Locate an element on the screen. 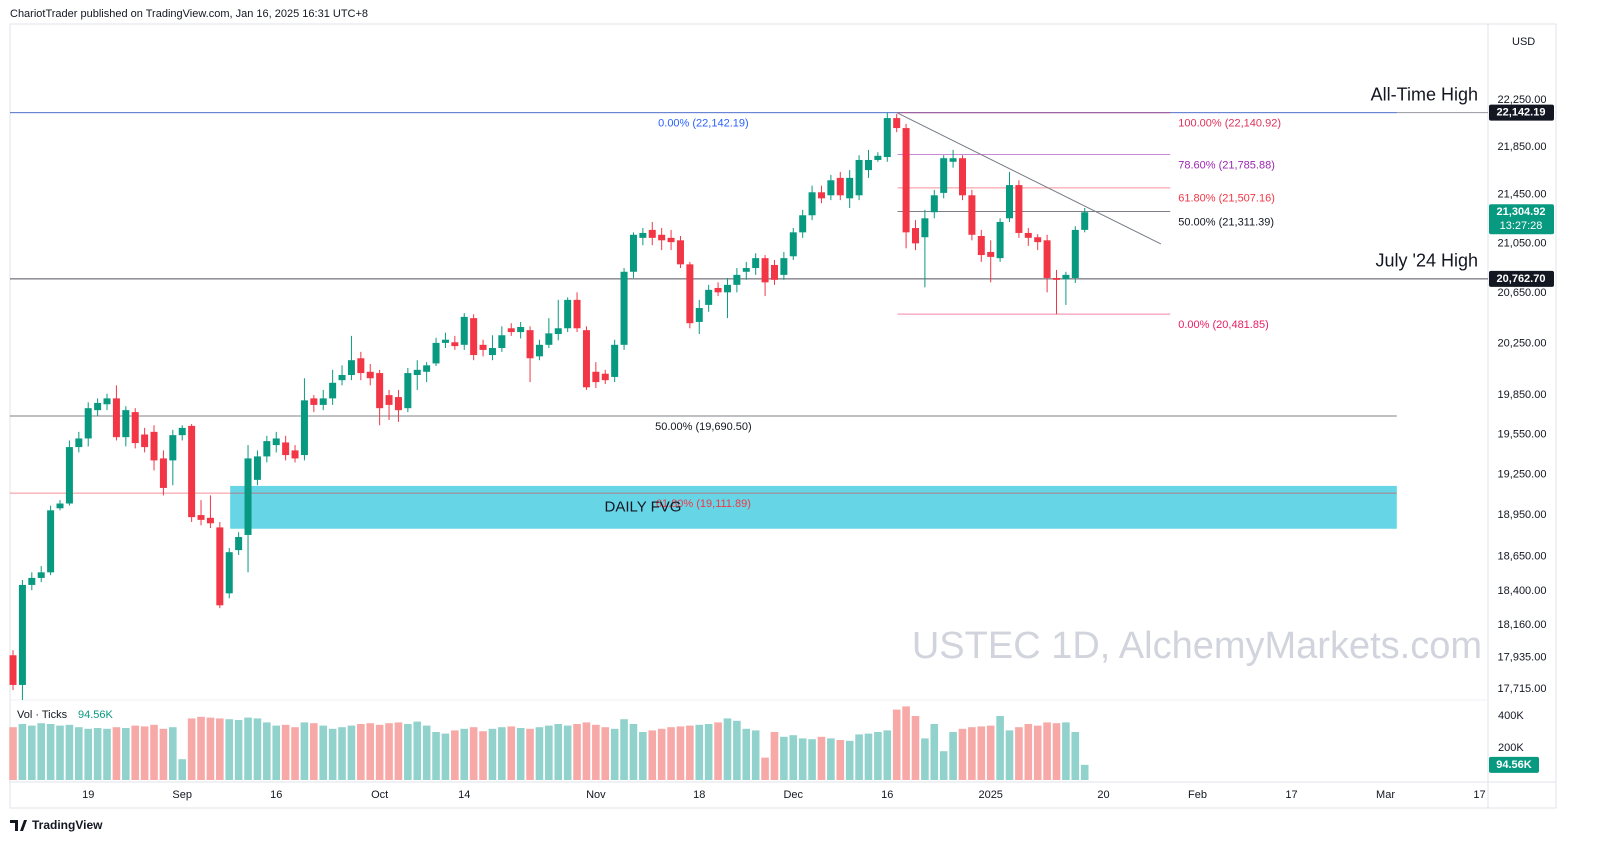 Image resolution: width=1600 pixels, height=859 pixels. y-tick-label: 22,250.00 is located at coordinates (1522, 100).